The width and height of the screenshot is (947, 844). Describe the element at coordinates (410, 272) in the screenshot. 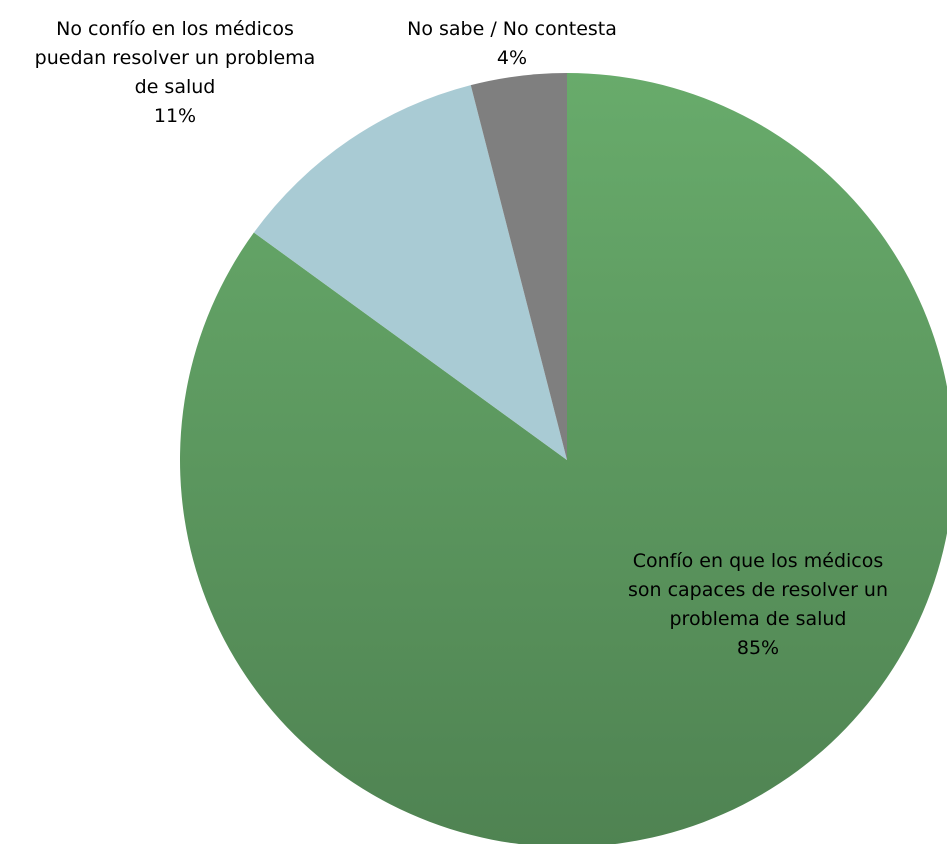

I see `pie-slice-no-trust-doctors` at that location.